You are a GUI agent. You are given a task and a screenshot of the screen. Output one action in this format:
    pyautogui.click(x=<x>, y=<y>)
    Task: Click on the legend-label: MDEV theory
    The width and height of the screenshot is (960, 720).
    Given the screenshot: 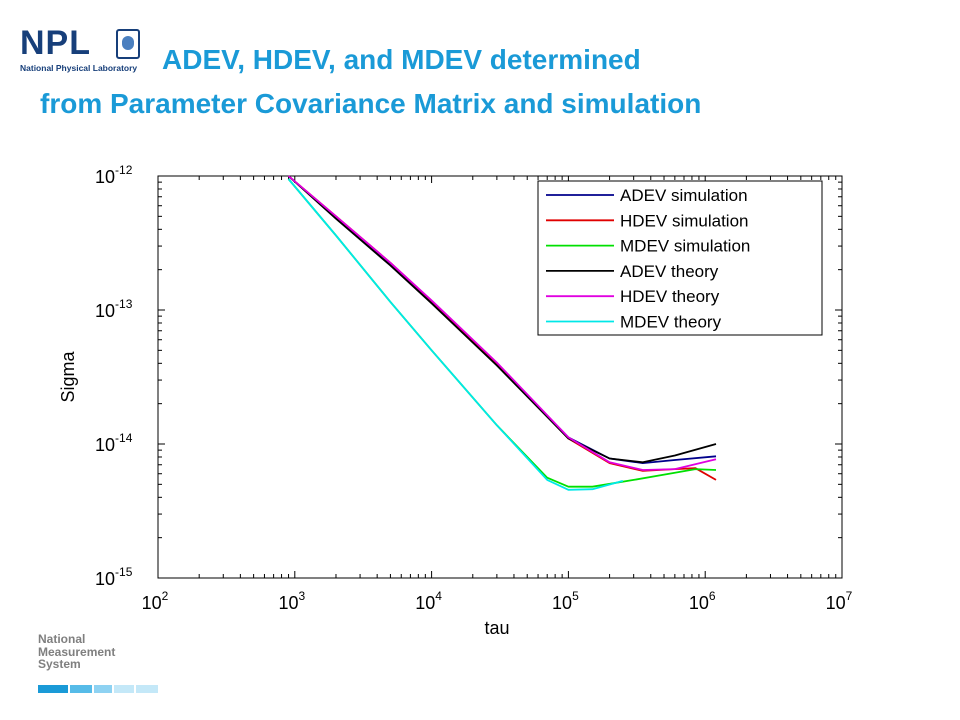 What is the action you would take?
    pyautogui.click(x=671, y=322)
    